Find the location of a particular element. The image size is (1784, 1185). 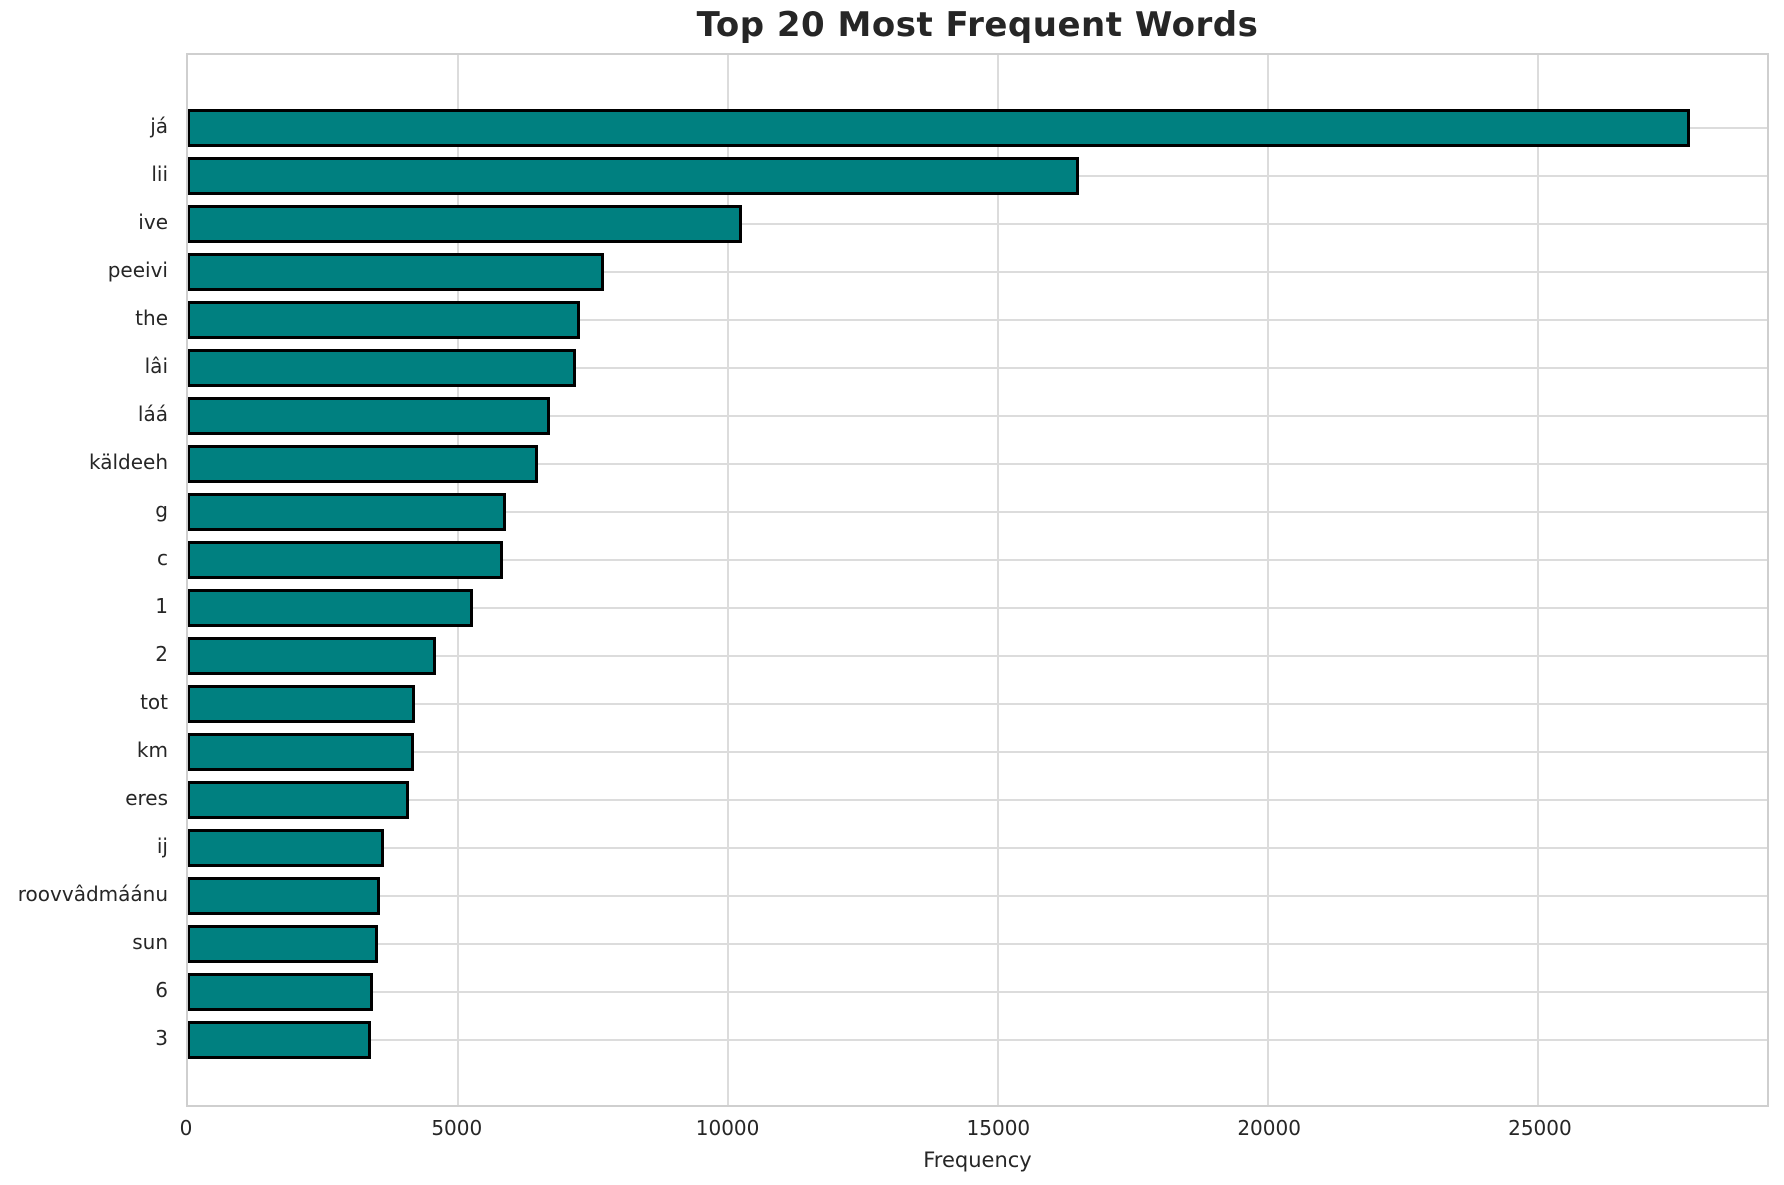

y-tick-label: g is located at coordinates (161, 510).